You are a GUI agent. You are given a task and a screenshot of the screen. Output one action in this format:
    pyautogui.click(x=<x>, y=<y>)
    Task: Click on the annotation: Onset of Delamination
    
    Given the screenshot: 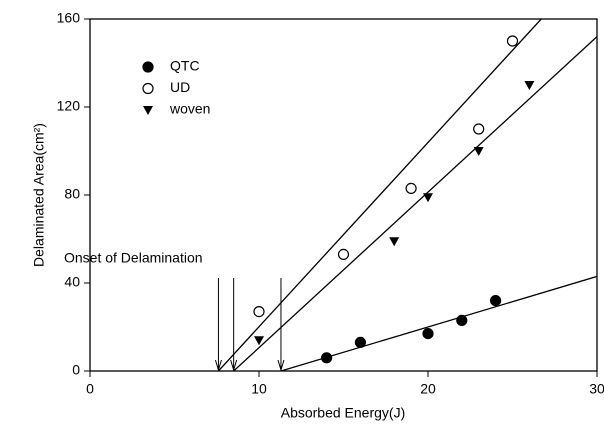 What is the action you would take?
    pyautogui.click(x=133, y=258)
    